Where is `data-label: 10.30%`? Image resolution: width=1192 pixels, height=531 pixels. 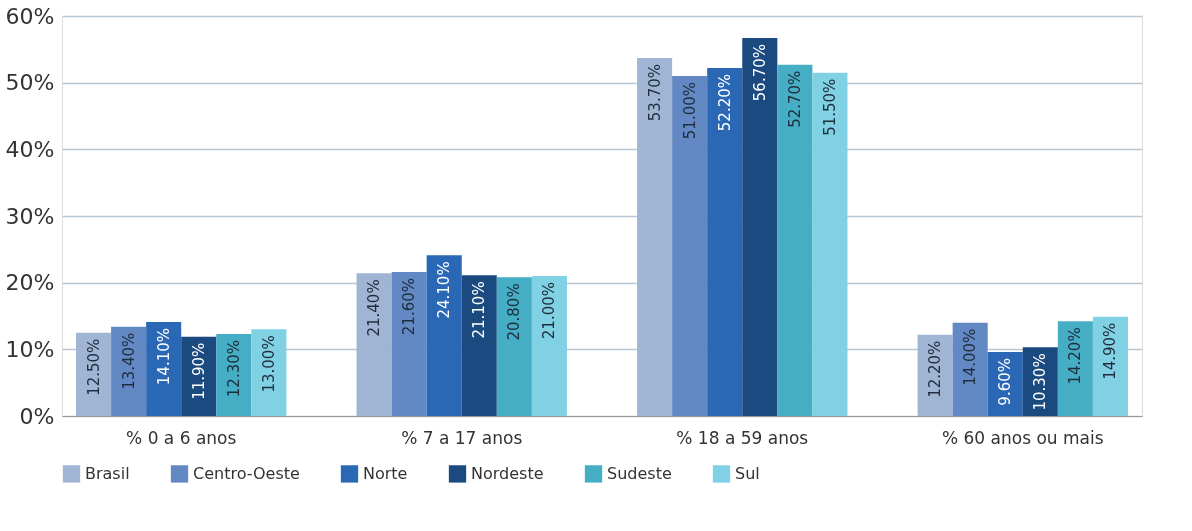
data-label: 10.30% is located at coordinates (1040, 382).